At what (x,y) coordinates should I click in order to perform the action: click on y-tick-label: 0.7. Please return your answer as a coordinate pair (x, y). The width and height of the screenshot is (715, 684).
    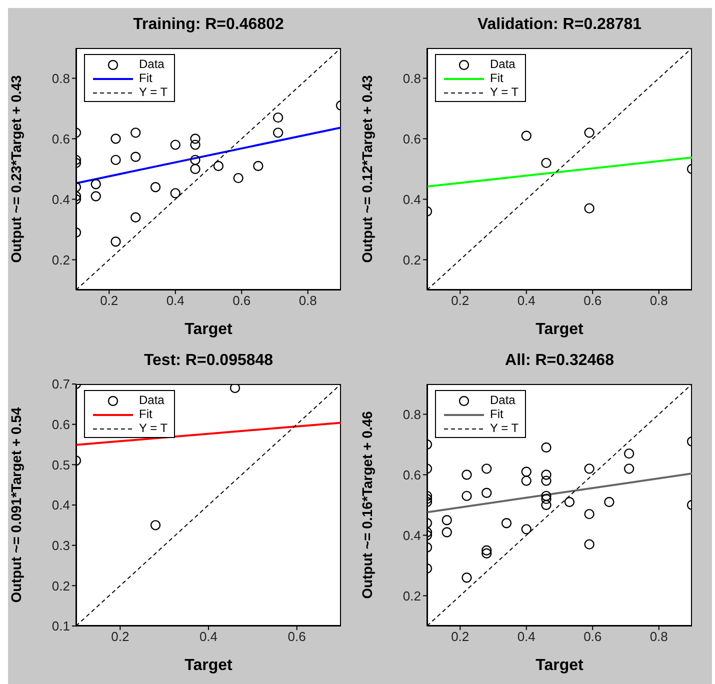
    Looking at the image, I should click on (61, 384).